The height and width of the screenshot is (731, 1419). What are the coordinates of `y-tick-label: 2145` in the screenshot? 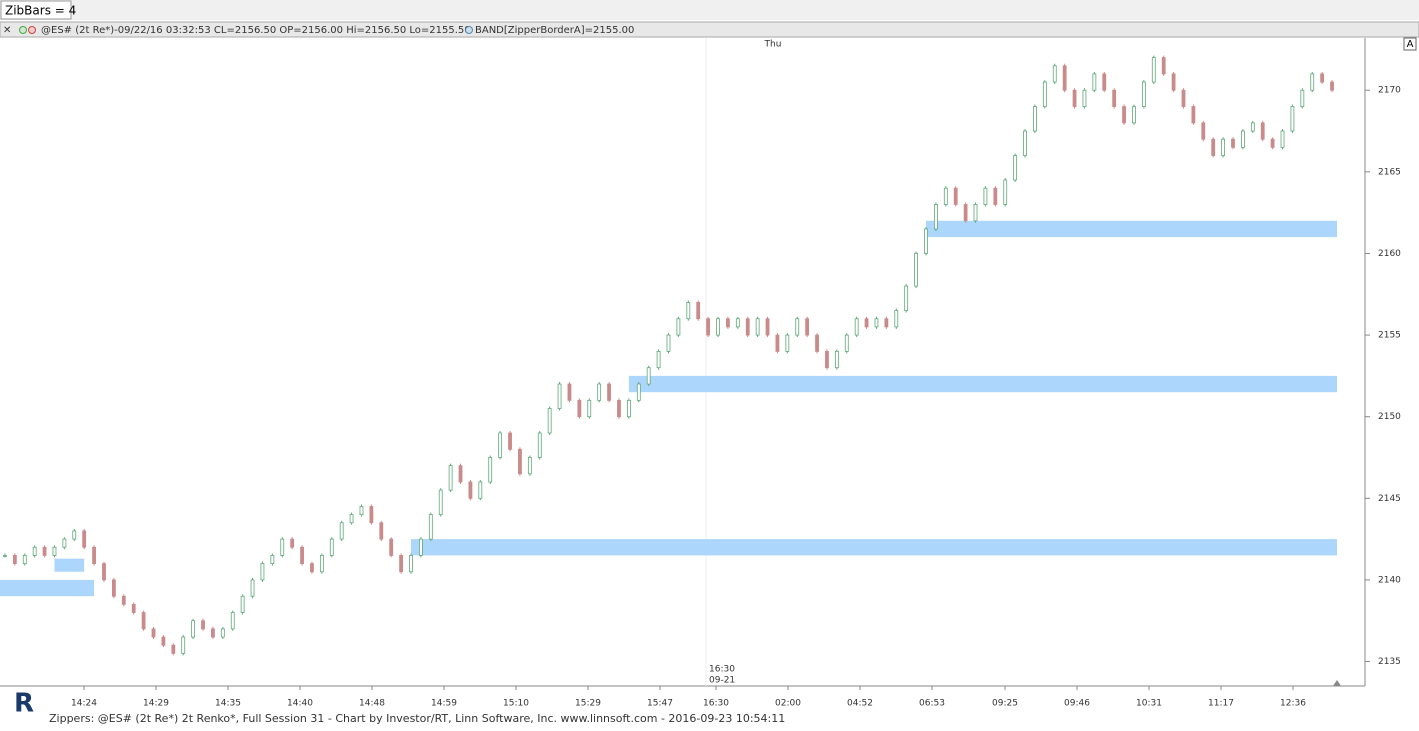 It's located at (1389, 499).